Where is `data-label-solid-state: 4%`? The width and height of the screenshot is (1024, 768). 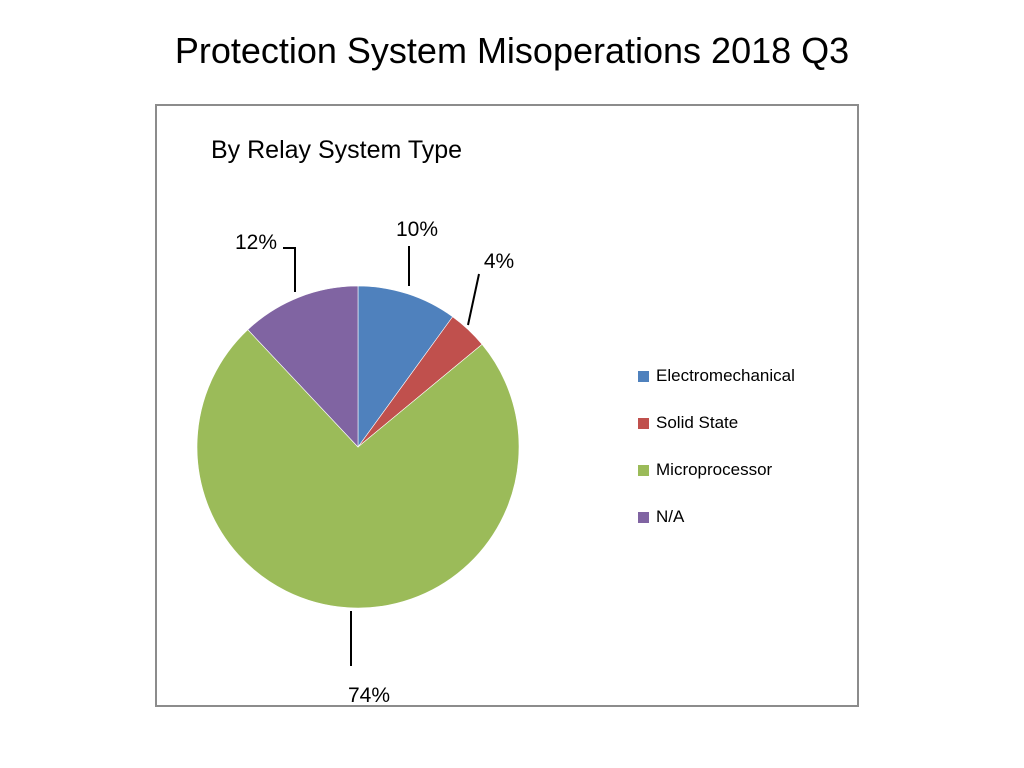
data-label-solid-state: 4% is located at coordinates (499, 261).